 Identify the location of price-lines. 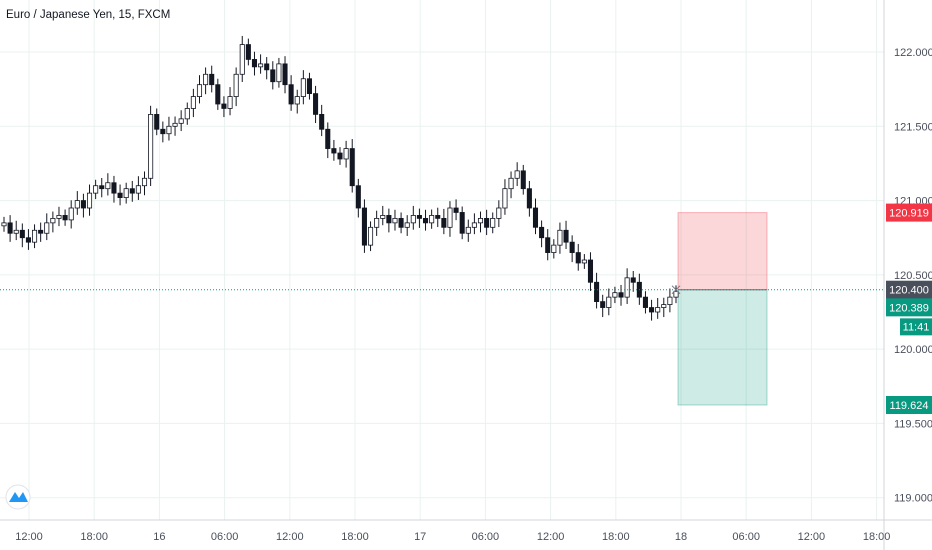
(442, 290).